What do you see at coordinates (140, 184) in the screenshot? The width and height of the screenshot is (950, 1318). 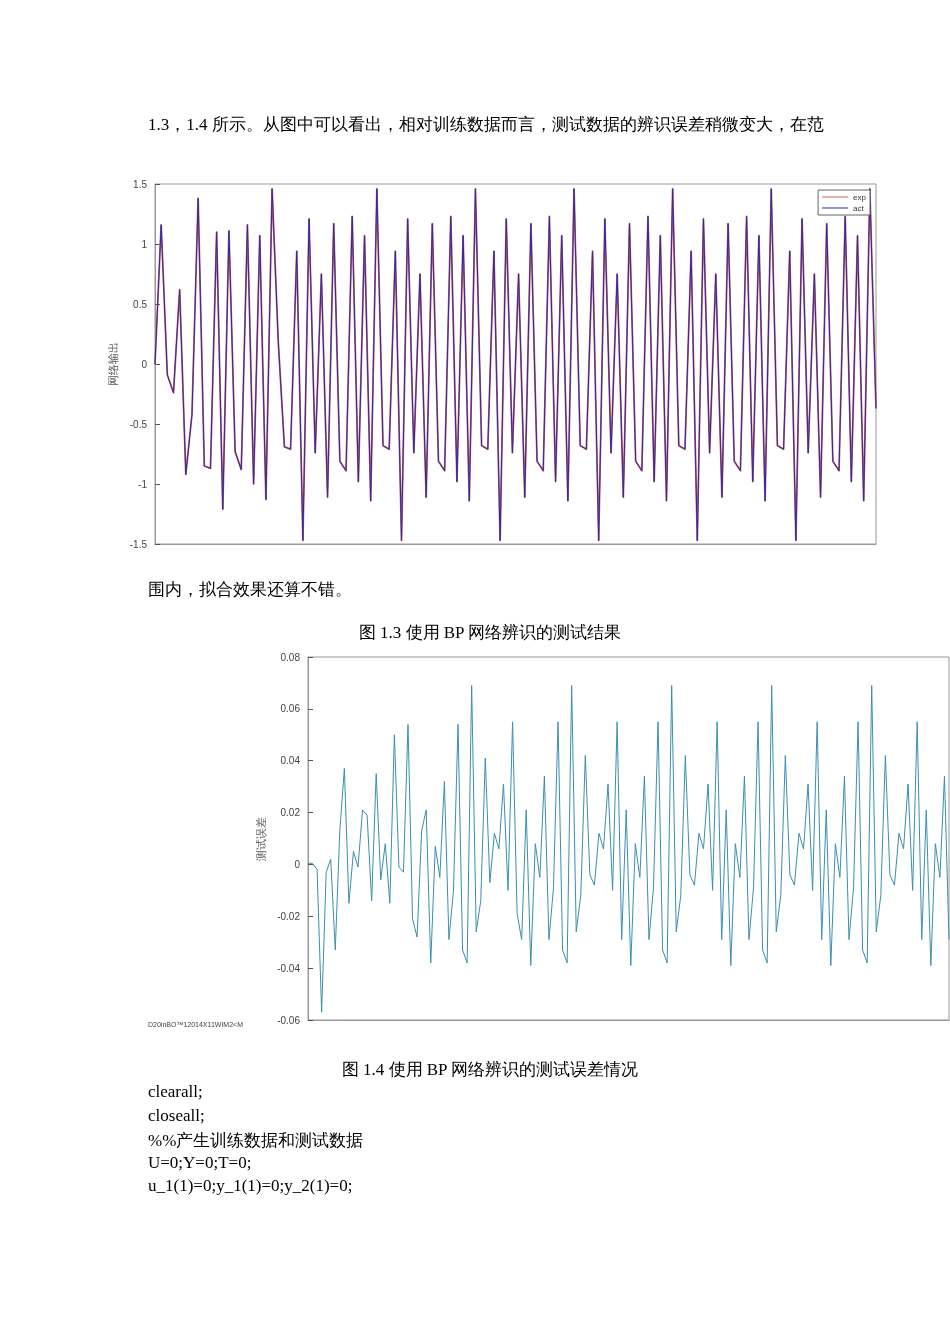 I see `y-tick-label: 1.5` at bounding box center [140, 184].